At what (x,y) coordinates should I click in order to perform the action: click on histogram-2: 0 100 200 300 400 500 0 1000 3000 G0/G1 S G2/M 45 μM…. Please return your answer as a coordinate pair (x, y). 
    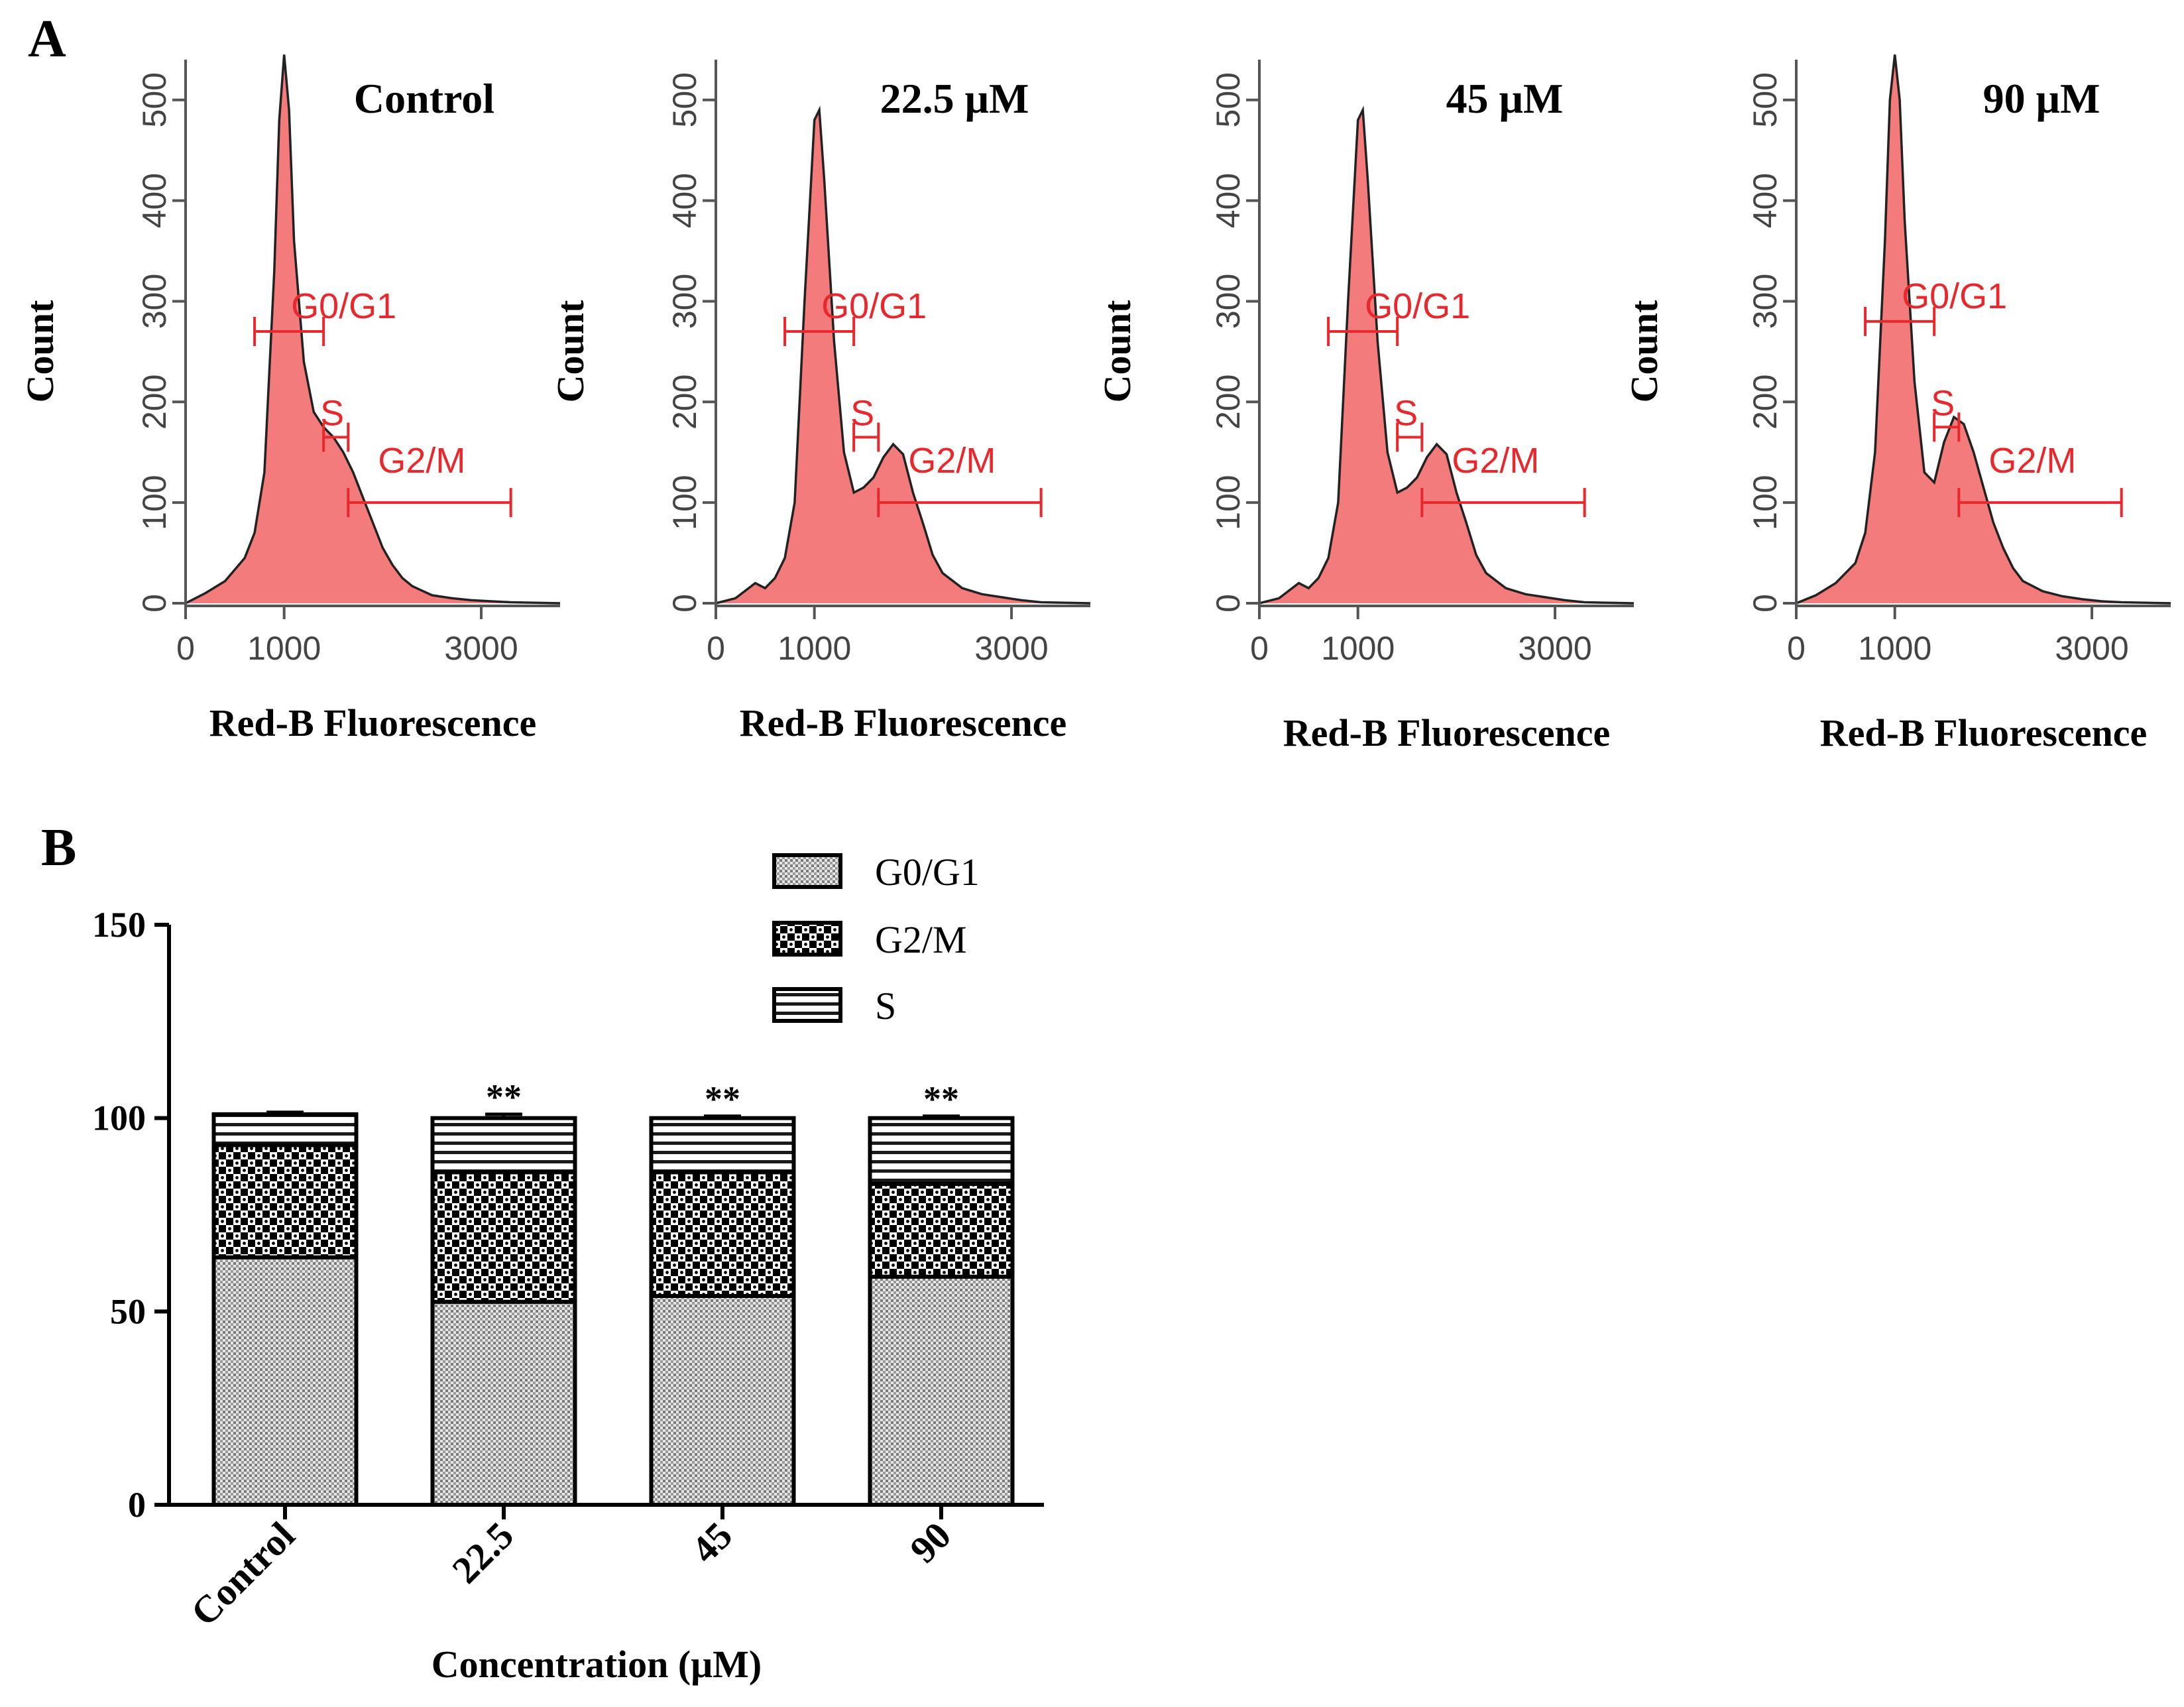
    Looking at the image, I should click on (1365, 407).